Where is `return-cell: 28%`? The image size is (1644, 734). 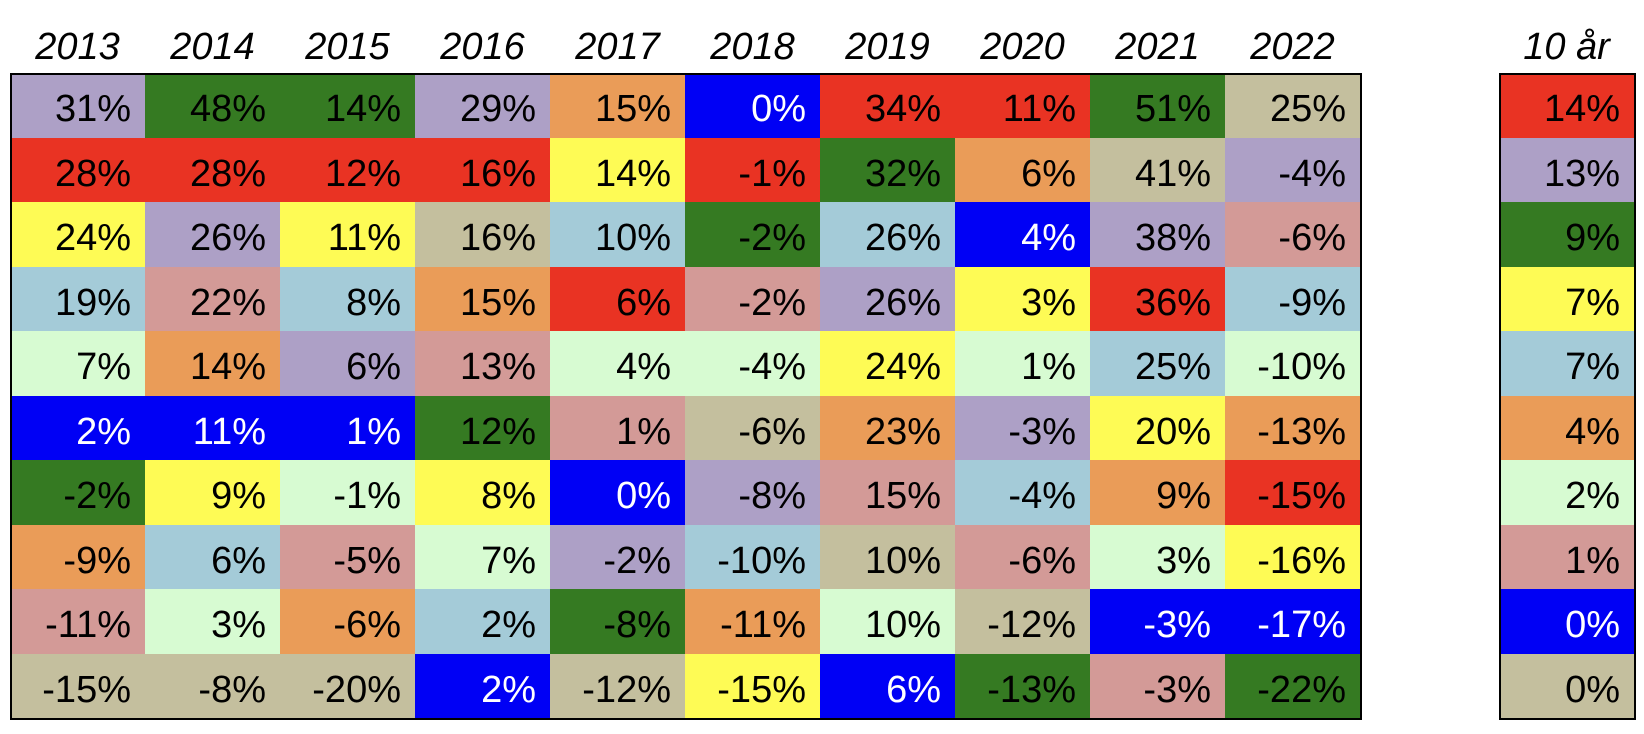
return-cell: 28% is located at coordinates (212, 170).